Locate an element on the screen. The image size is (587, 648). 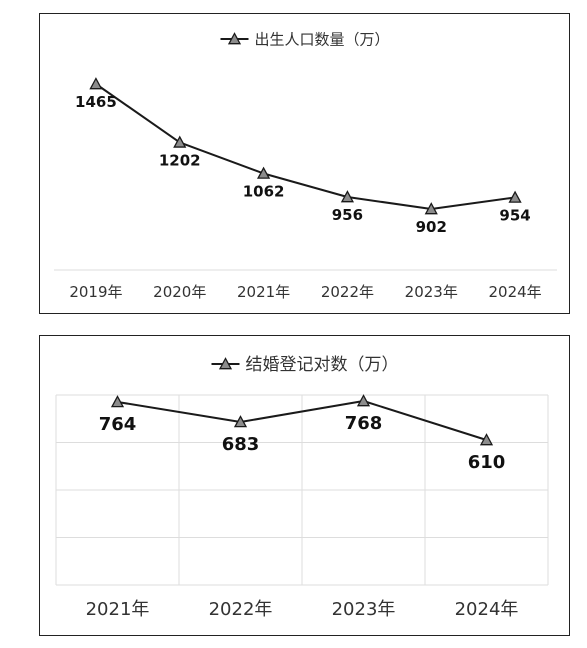
marriage-x-tick-3: 2024年 is located at coordinates (487, 609).